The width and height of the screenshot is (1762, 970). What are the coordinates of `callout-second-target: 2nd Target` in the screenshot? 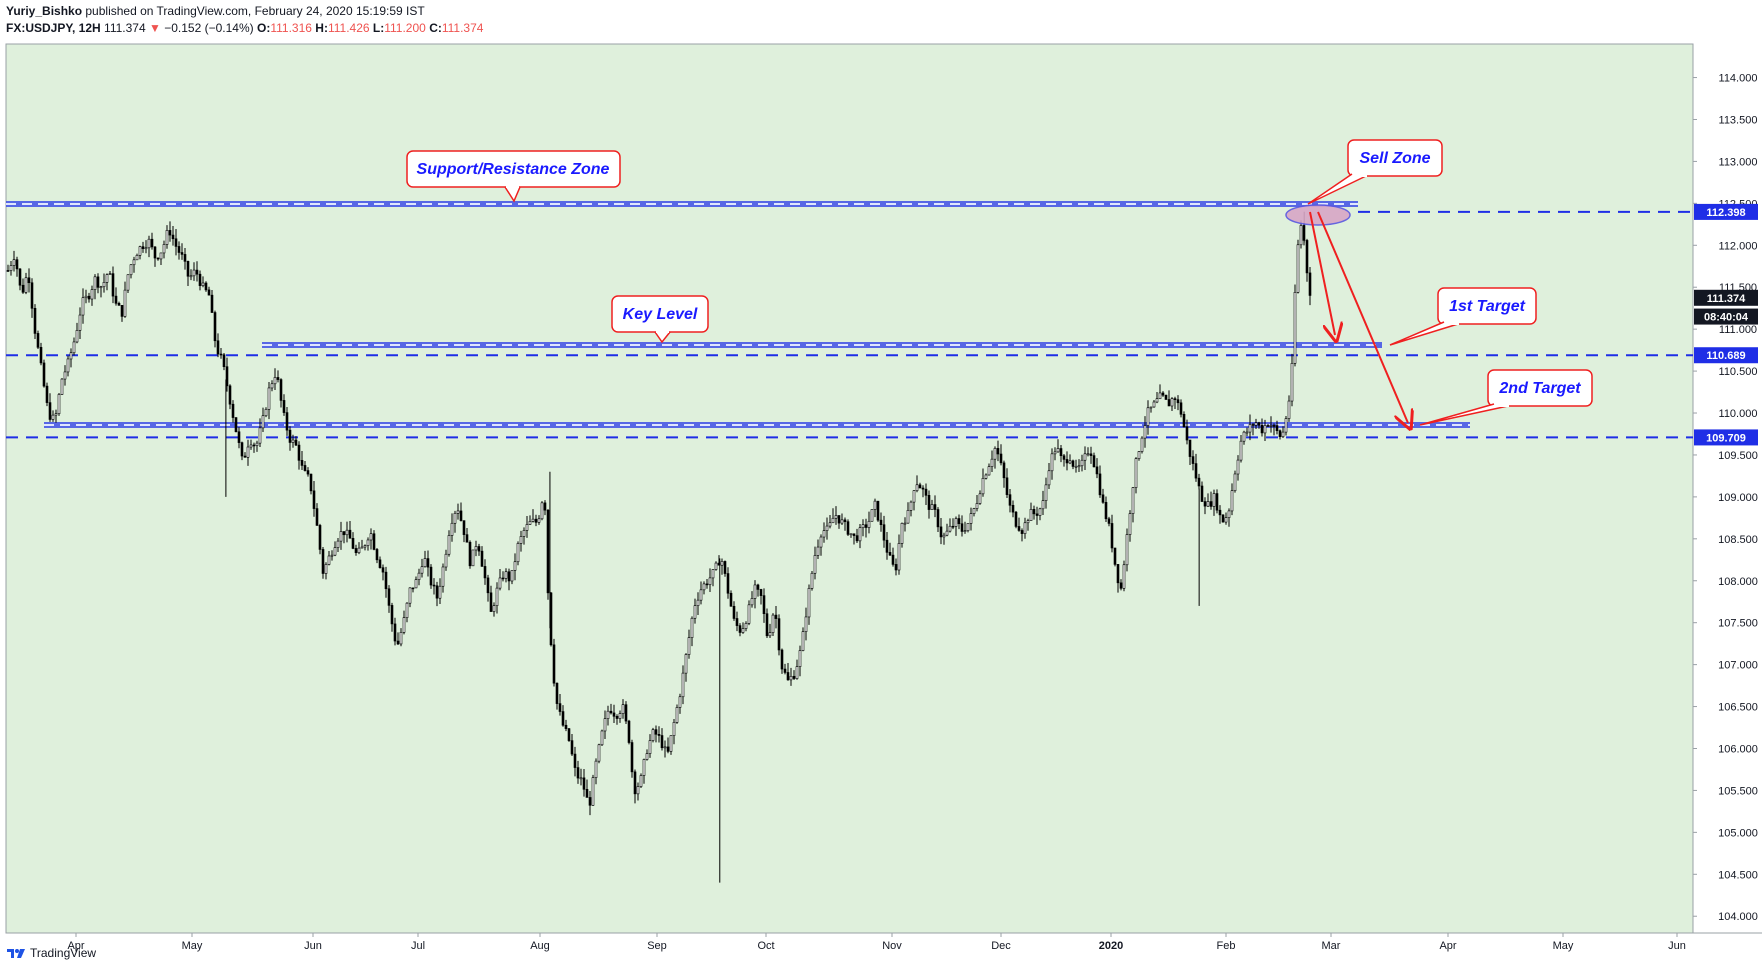 It's located at (1506, 397).